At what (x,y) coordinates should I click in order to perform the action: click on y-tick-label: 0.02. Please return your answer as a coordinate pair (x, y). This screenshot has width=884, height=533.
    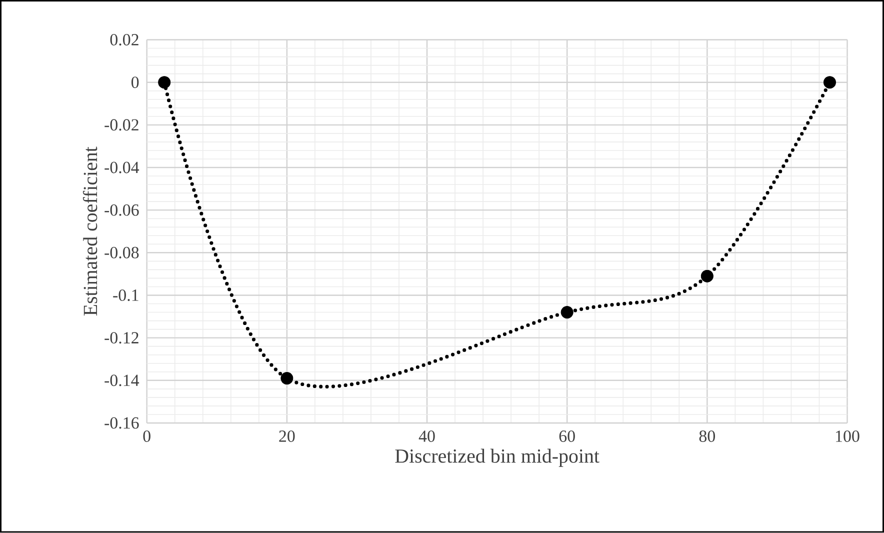
    Looking at the image, I should click on (124, 40).